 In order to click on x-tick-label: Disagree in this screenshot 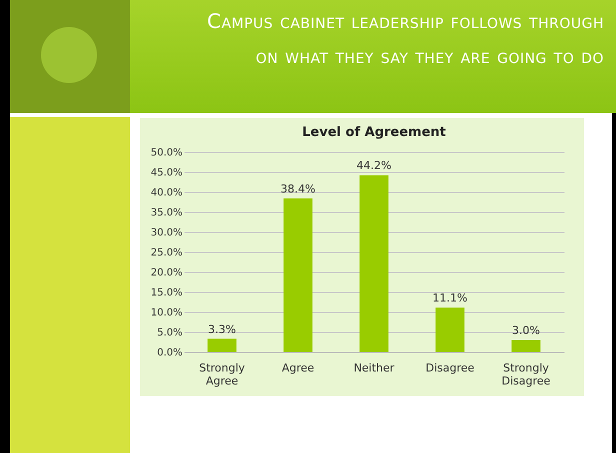, I will do `click(450, 368)`.